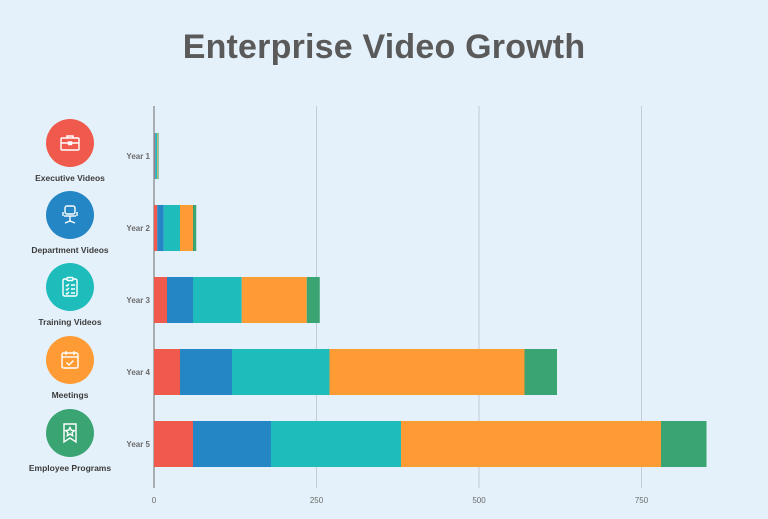  I want to click on x-tick-label: 750, so click(642, 500).